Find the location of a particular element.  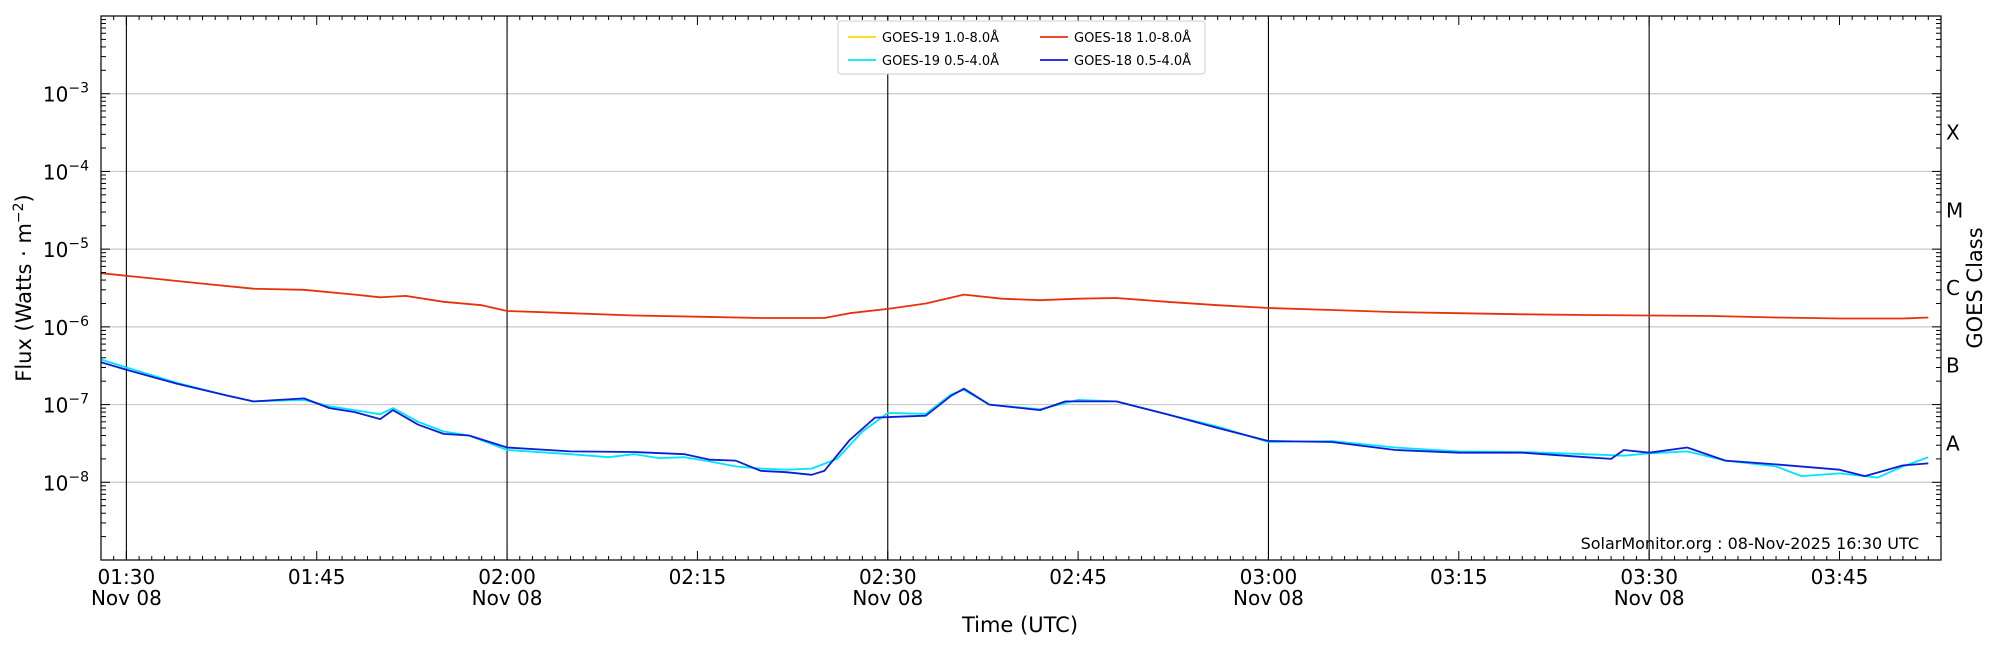

x-tick-label: 01:45 is located at coordinates (317, 577).